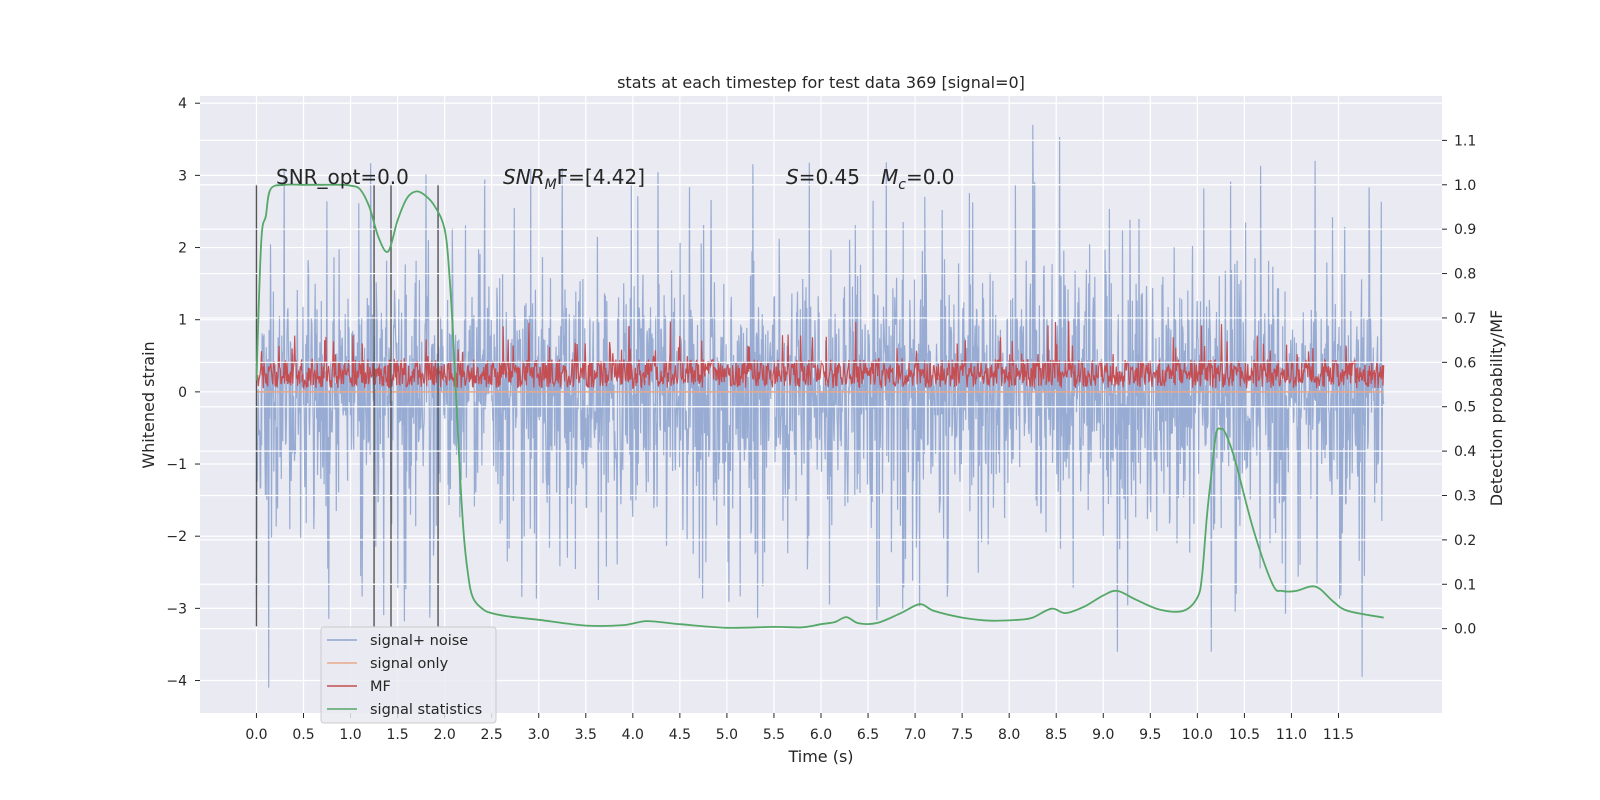 The height and width of the screenshot is (800, 1600). What do you see at coordinates (902, 185) in the screenshot?
I see `annotation-mc-sub: c` at bounding box center [902, 185].